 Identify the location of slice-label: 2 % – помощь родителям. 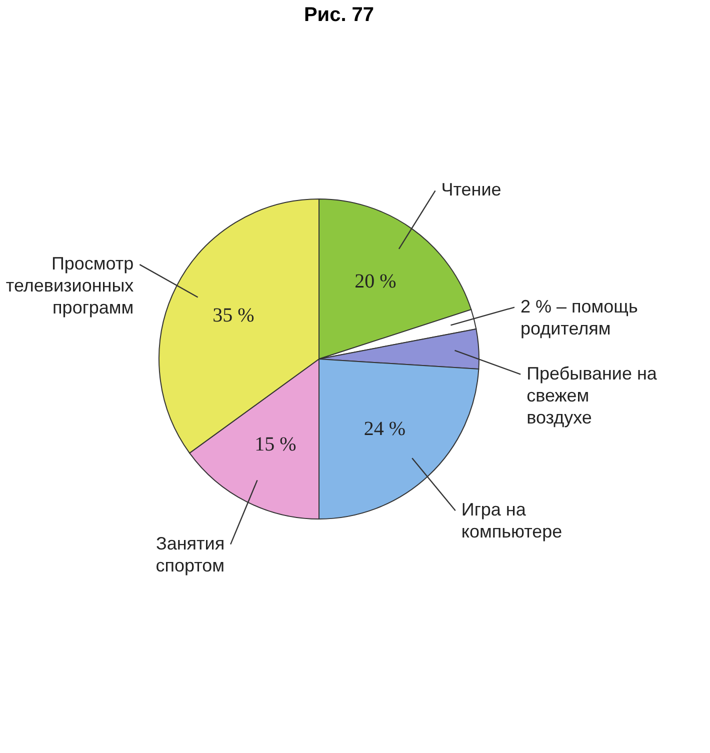
(579, 317).